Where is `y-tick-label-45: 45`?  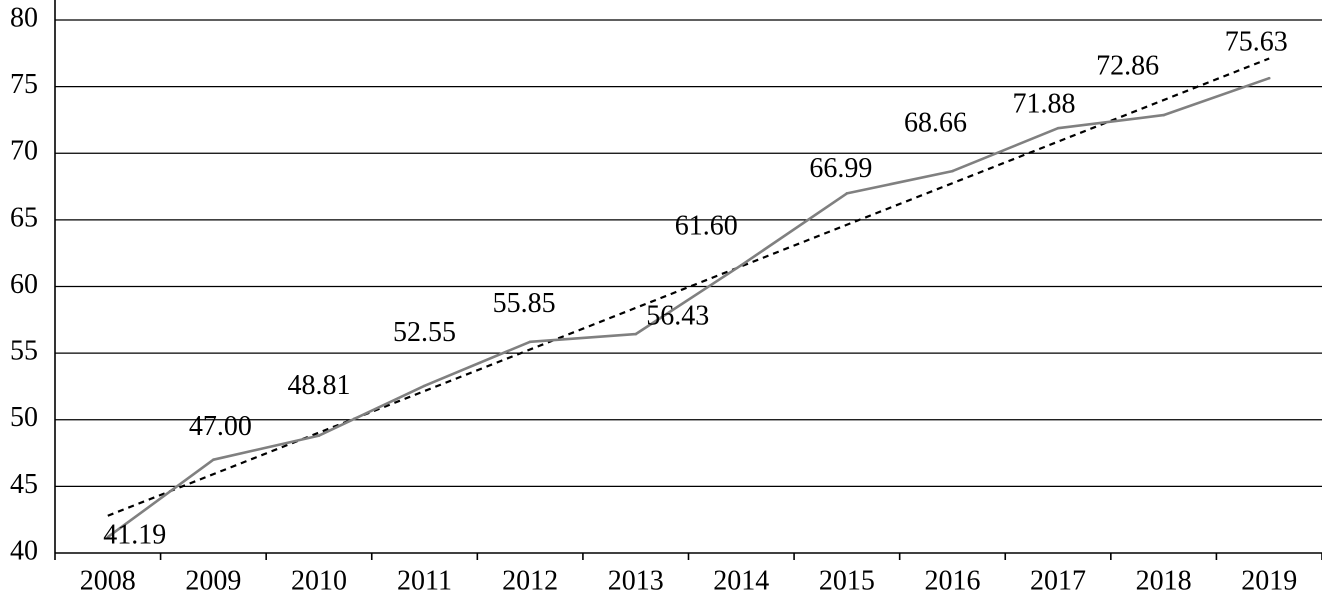 y-tick-label-45: 45 is located at coordinates (24, 484).